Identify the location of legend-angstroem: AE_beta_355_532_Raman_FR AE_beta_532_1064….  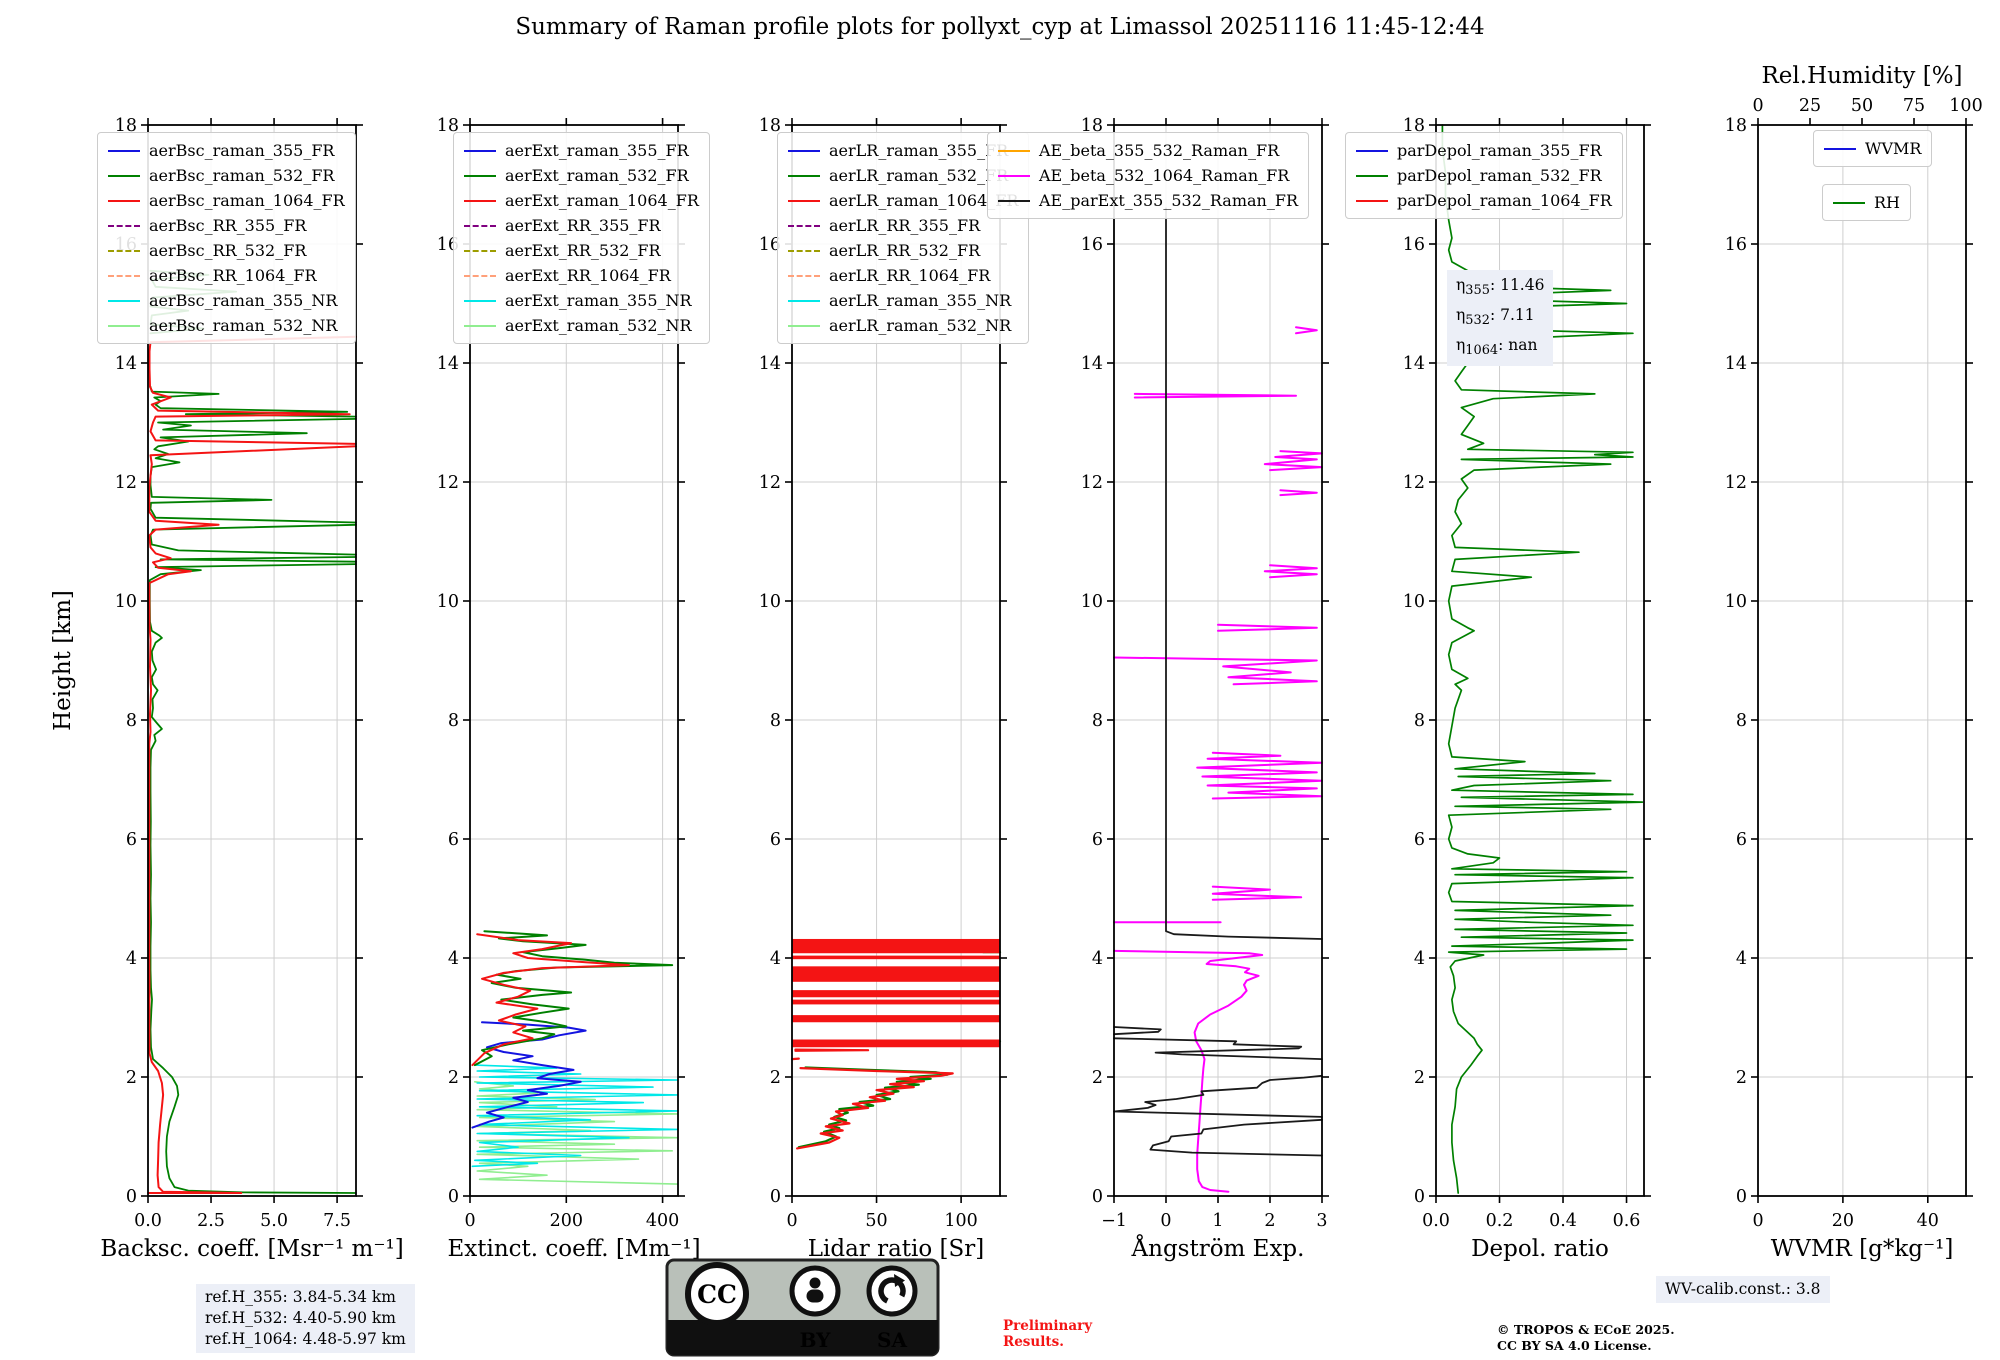
(1148, 175).